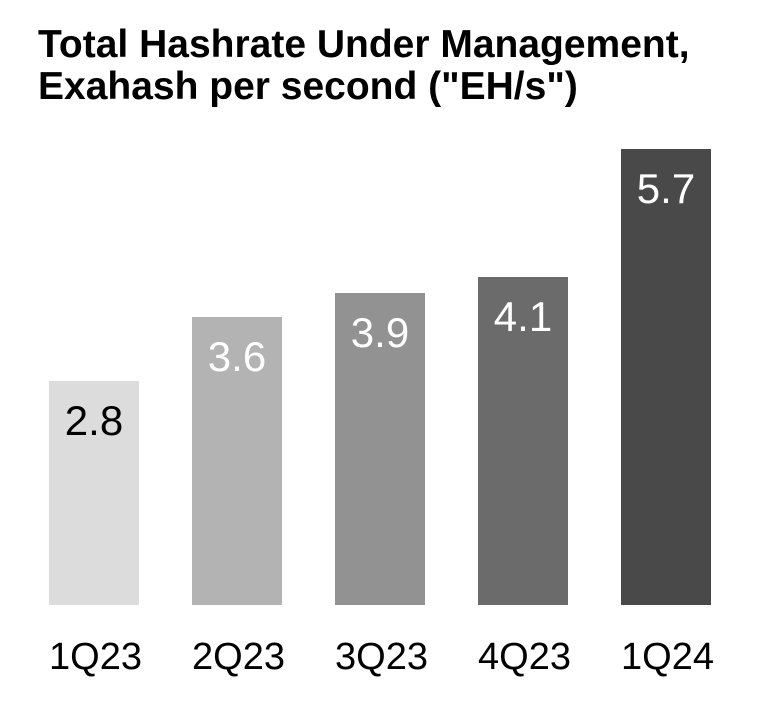 The width and height of the screenshot is (758, 728). Describe the element at coordinates (523, 441) in the screenshot. I see `bar-4q23: 4.1` at that location.